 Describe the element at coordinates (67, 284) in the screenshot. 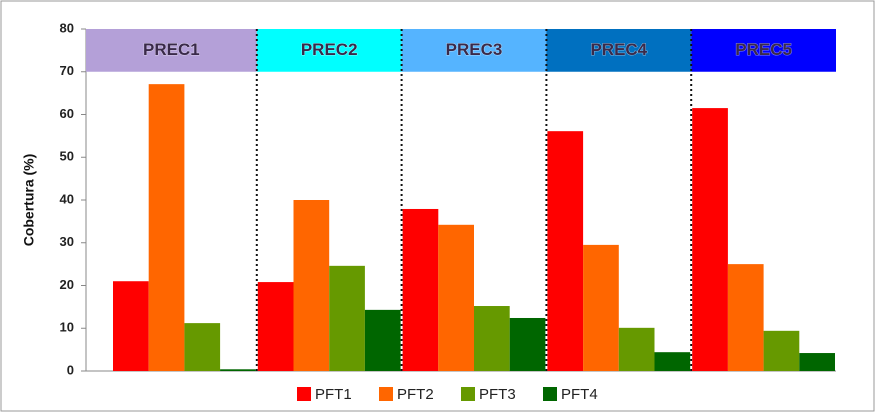

I see `y-tick-label: 20` at that location.